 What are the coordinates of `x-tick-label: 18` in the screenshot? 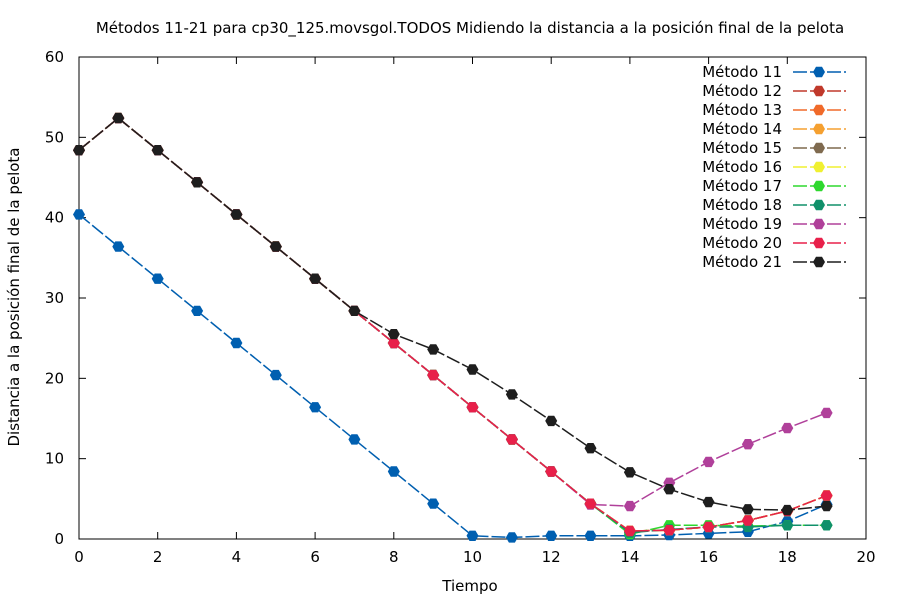 It's located at (787, 557).